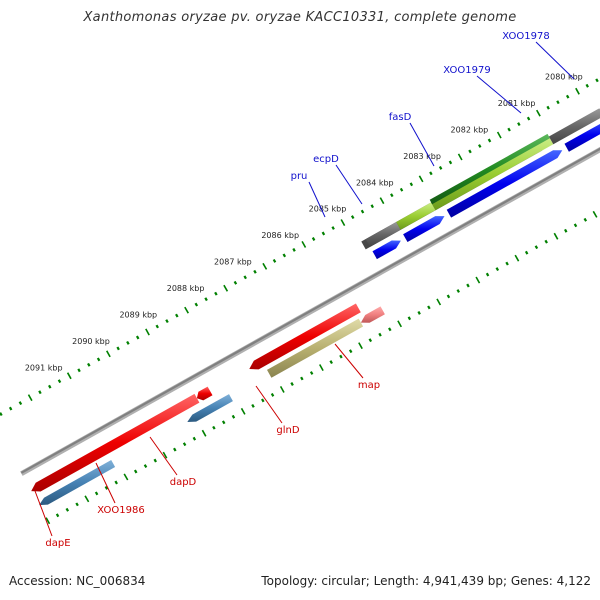 This screenshot has width=600, height=600. What do you see at coordinates (233, 262) in the screenshot?
I see `ruler-tick-label: 2087 kbp` at bounding box center [233, 262].